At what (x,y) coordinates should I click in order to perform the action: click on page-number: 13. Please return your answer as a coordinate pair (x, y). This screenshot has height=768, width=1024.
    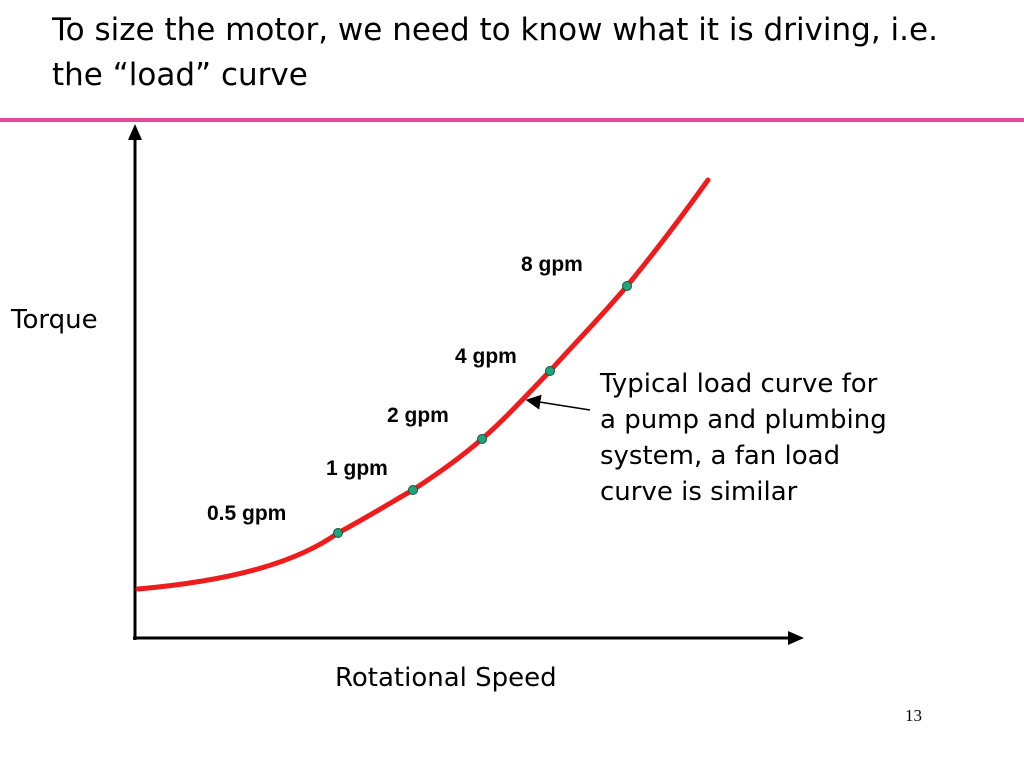
    Looking at the image, I should click on (913, 715).